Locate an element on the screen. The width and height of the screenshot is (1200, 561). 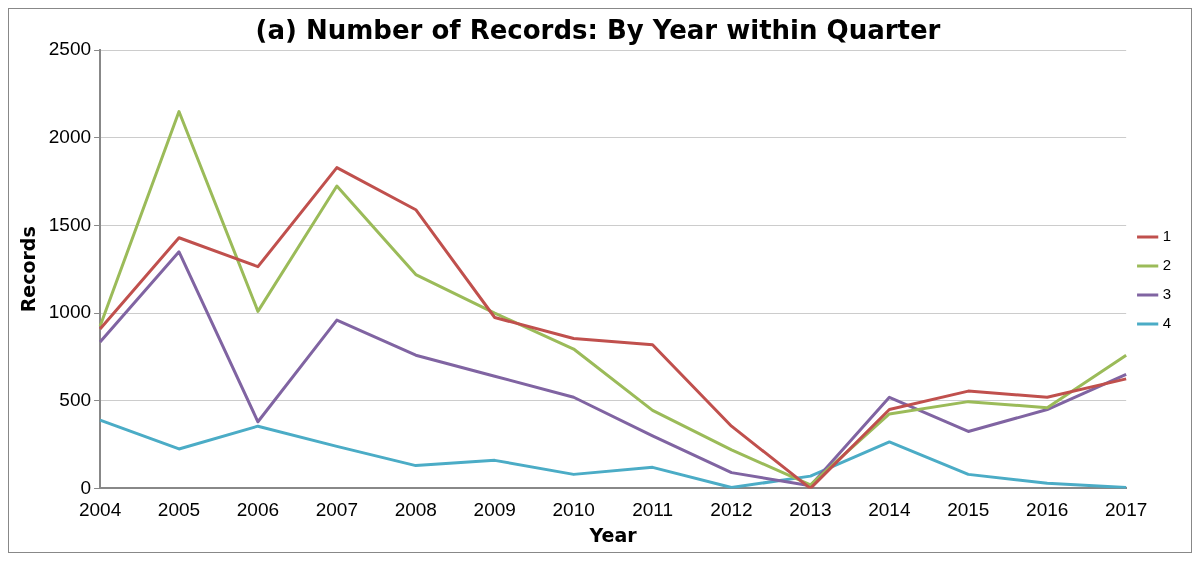
legend-label: 2 is located at coordinates (1166, 265).